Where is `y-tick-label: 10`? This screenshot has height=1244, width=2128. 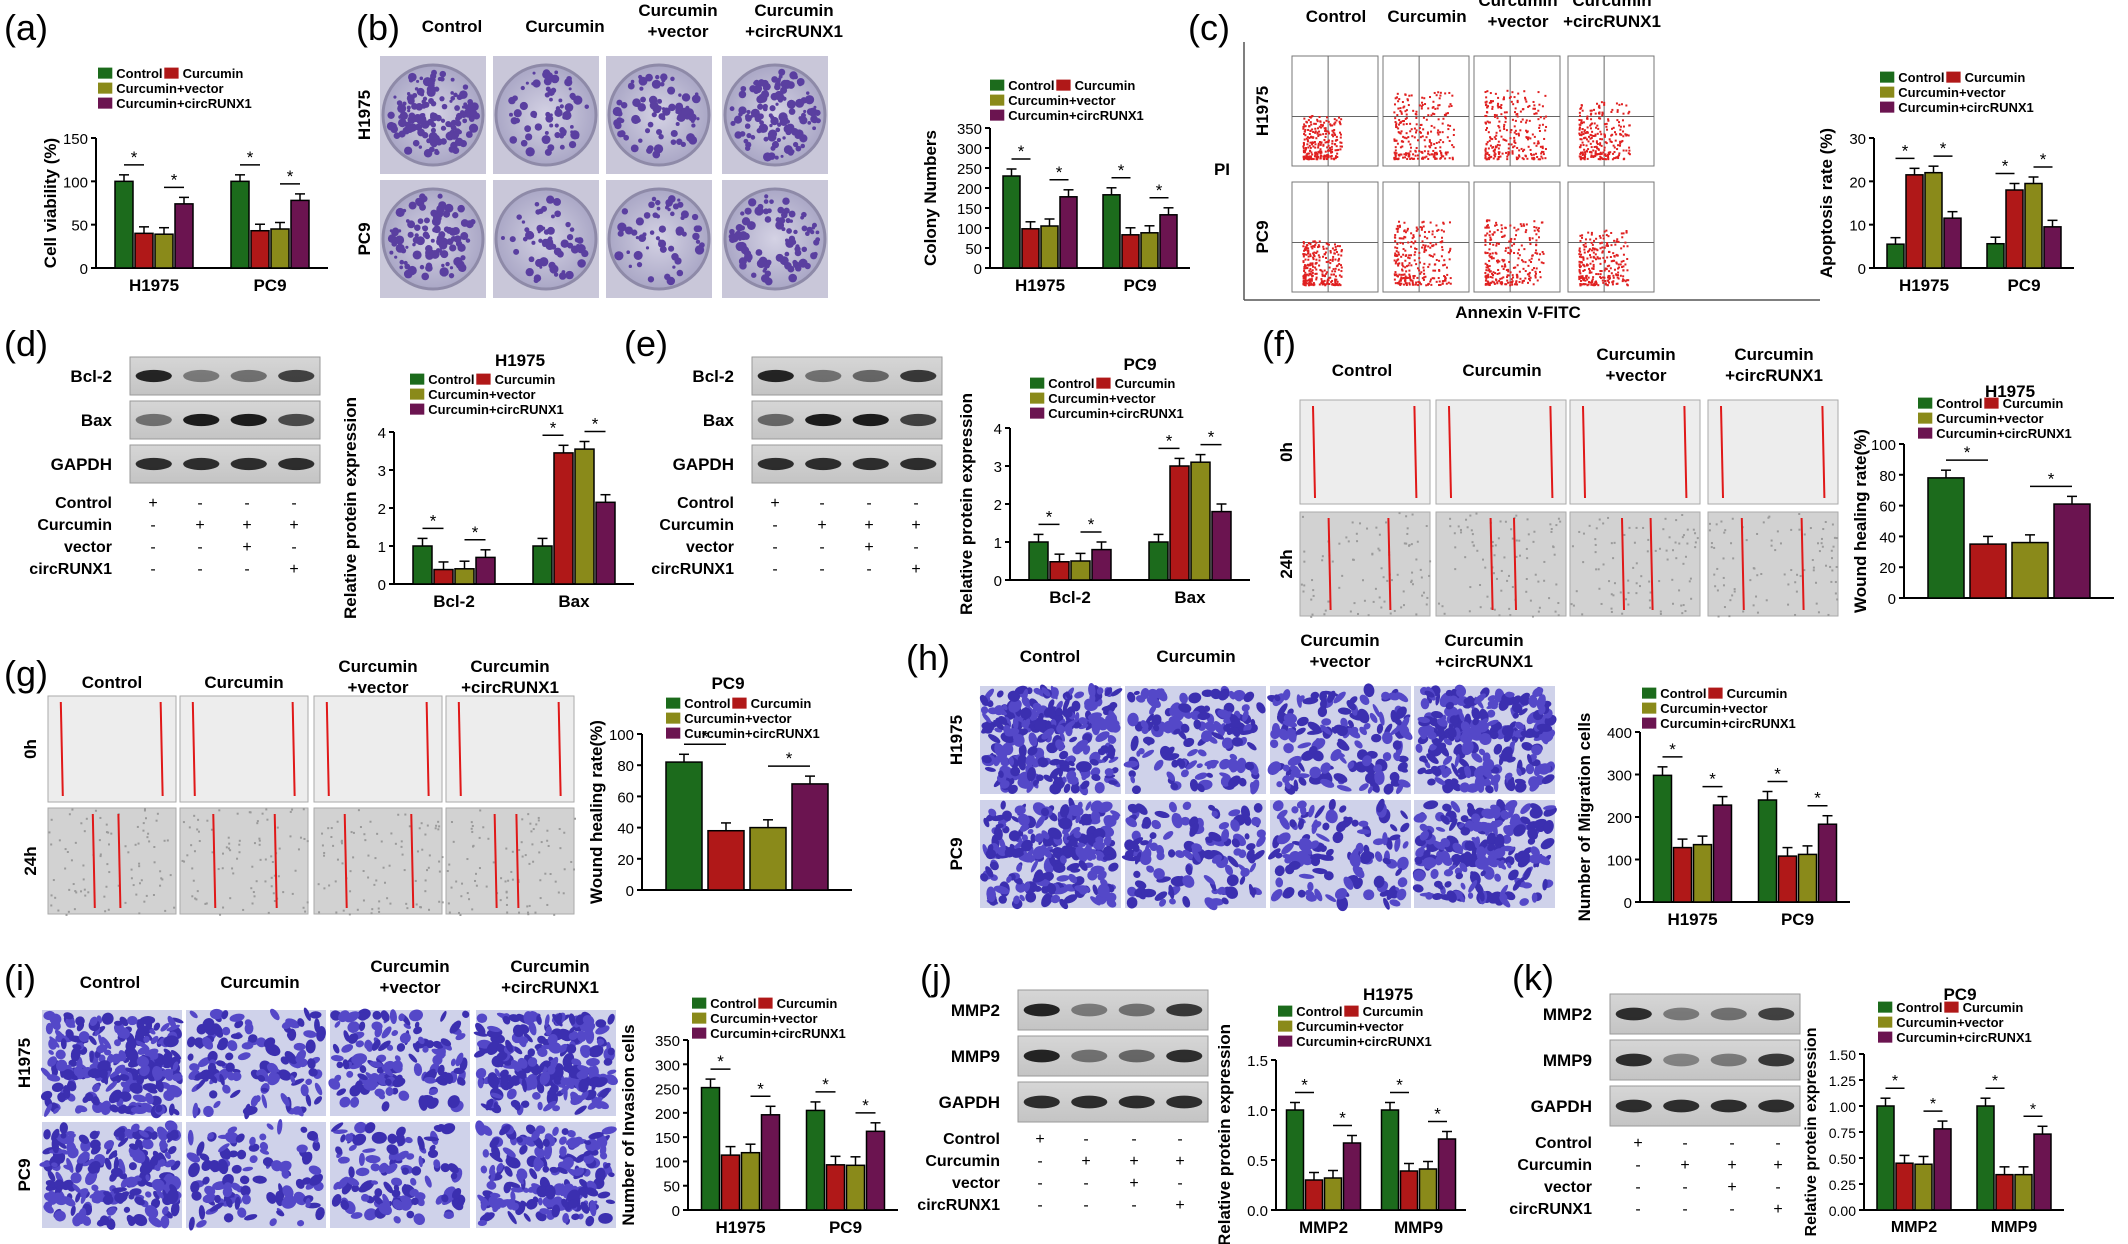
y-tick-label: 10 is located at coordinates (1857, 226).